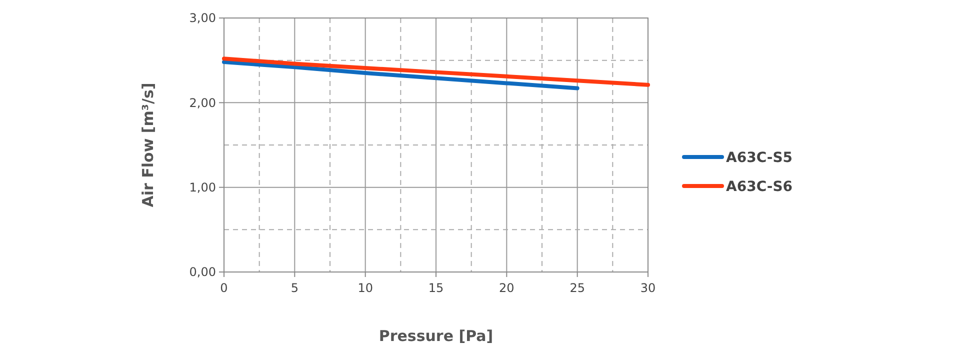  Describe the element at coordinates (365, 288) in the screenshot. I see `x-tick-label: 10` at that location.